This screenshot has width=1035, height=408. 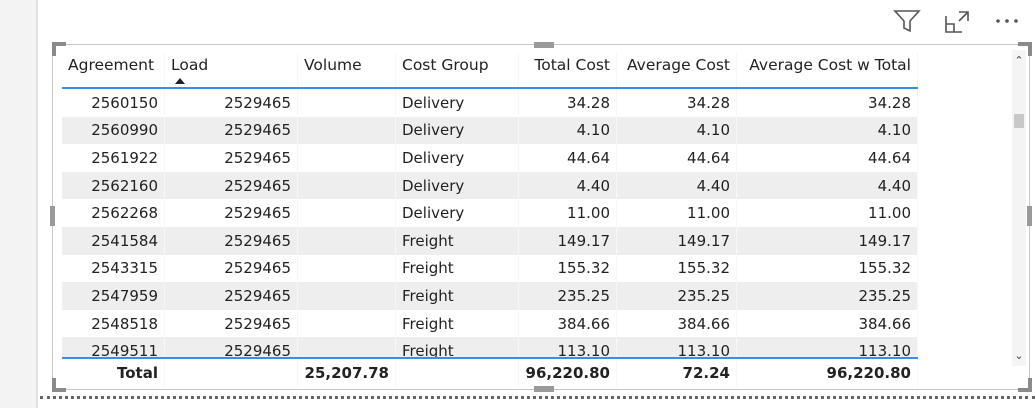 I want to click on total-cell: 72.24, so click(x=677, y=373).